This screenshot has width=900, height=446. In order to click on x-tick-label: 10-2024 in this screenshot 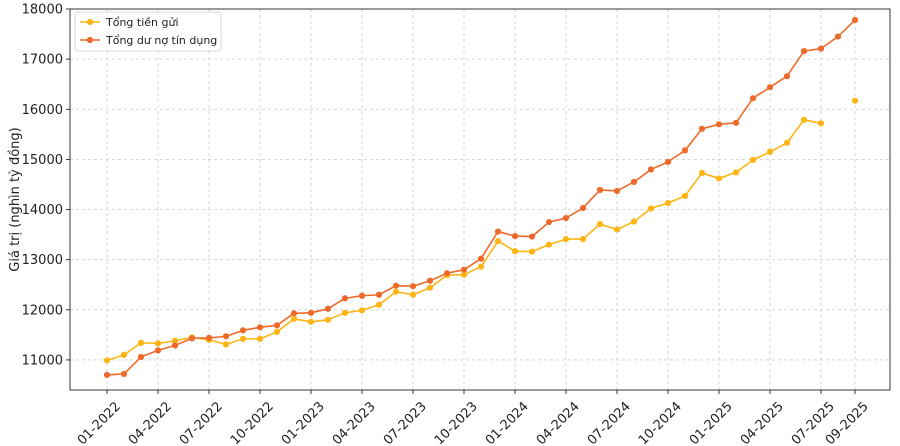, I will do `click(660, 422)`.